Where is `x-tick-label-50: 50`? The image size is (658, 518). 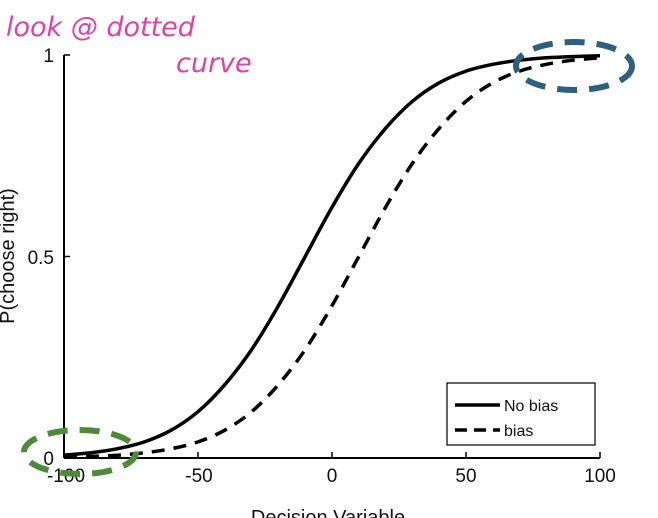
x-tick-label-50: 50 is located at coordinates (465, 476).